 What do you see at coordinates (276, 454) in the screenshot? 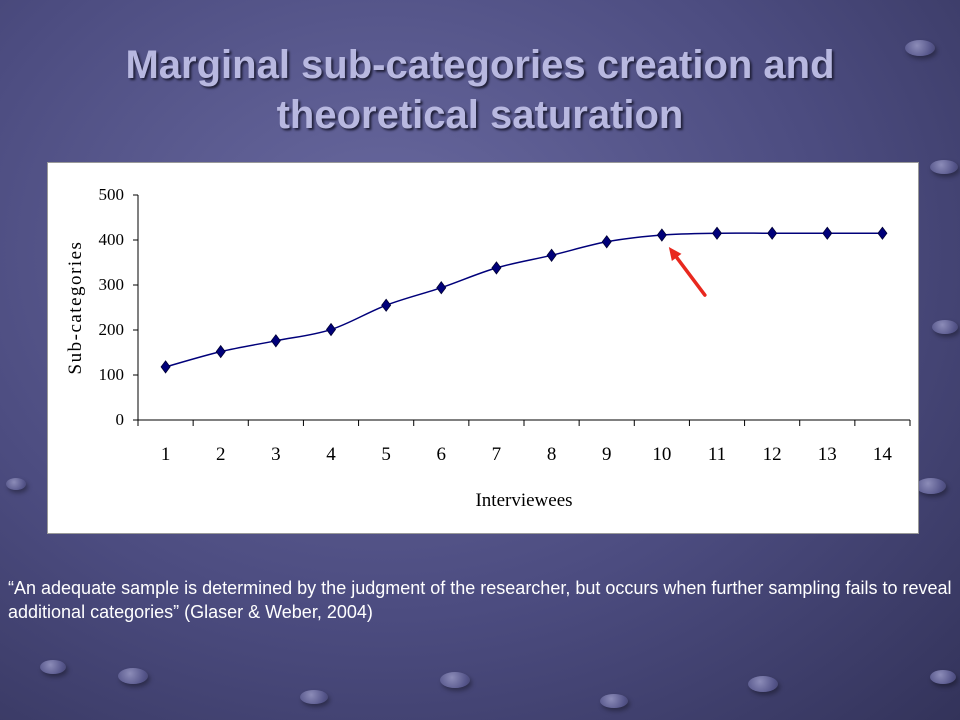
I see `x-tick-label: 3` at bounding box center [276, 454].